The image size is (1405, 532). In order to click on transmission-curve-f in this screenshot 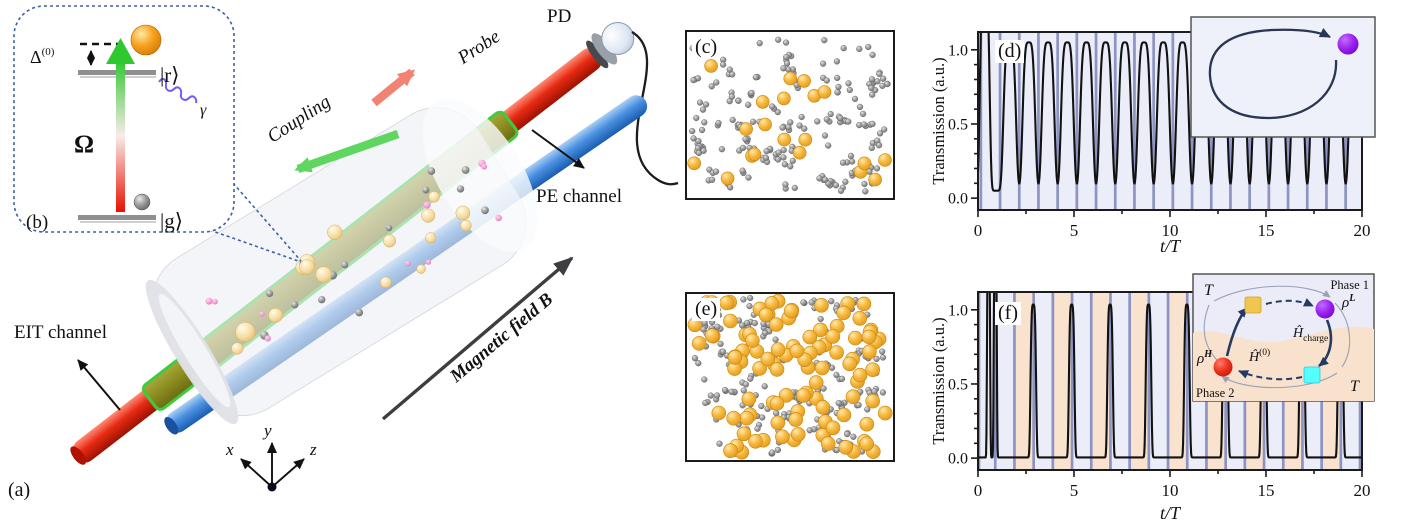, I will do `click(1170, 375)`.